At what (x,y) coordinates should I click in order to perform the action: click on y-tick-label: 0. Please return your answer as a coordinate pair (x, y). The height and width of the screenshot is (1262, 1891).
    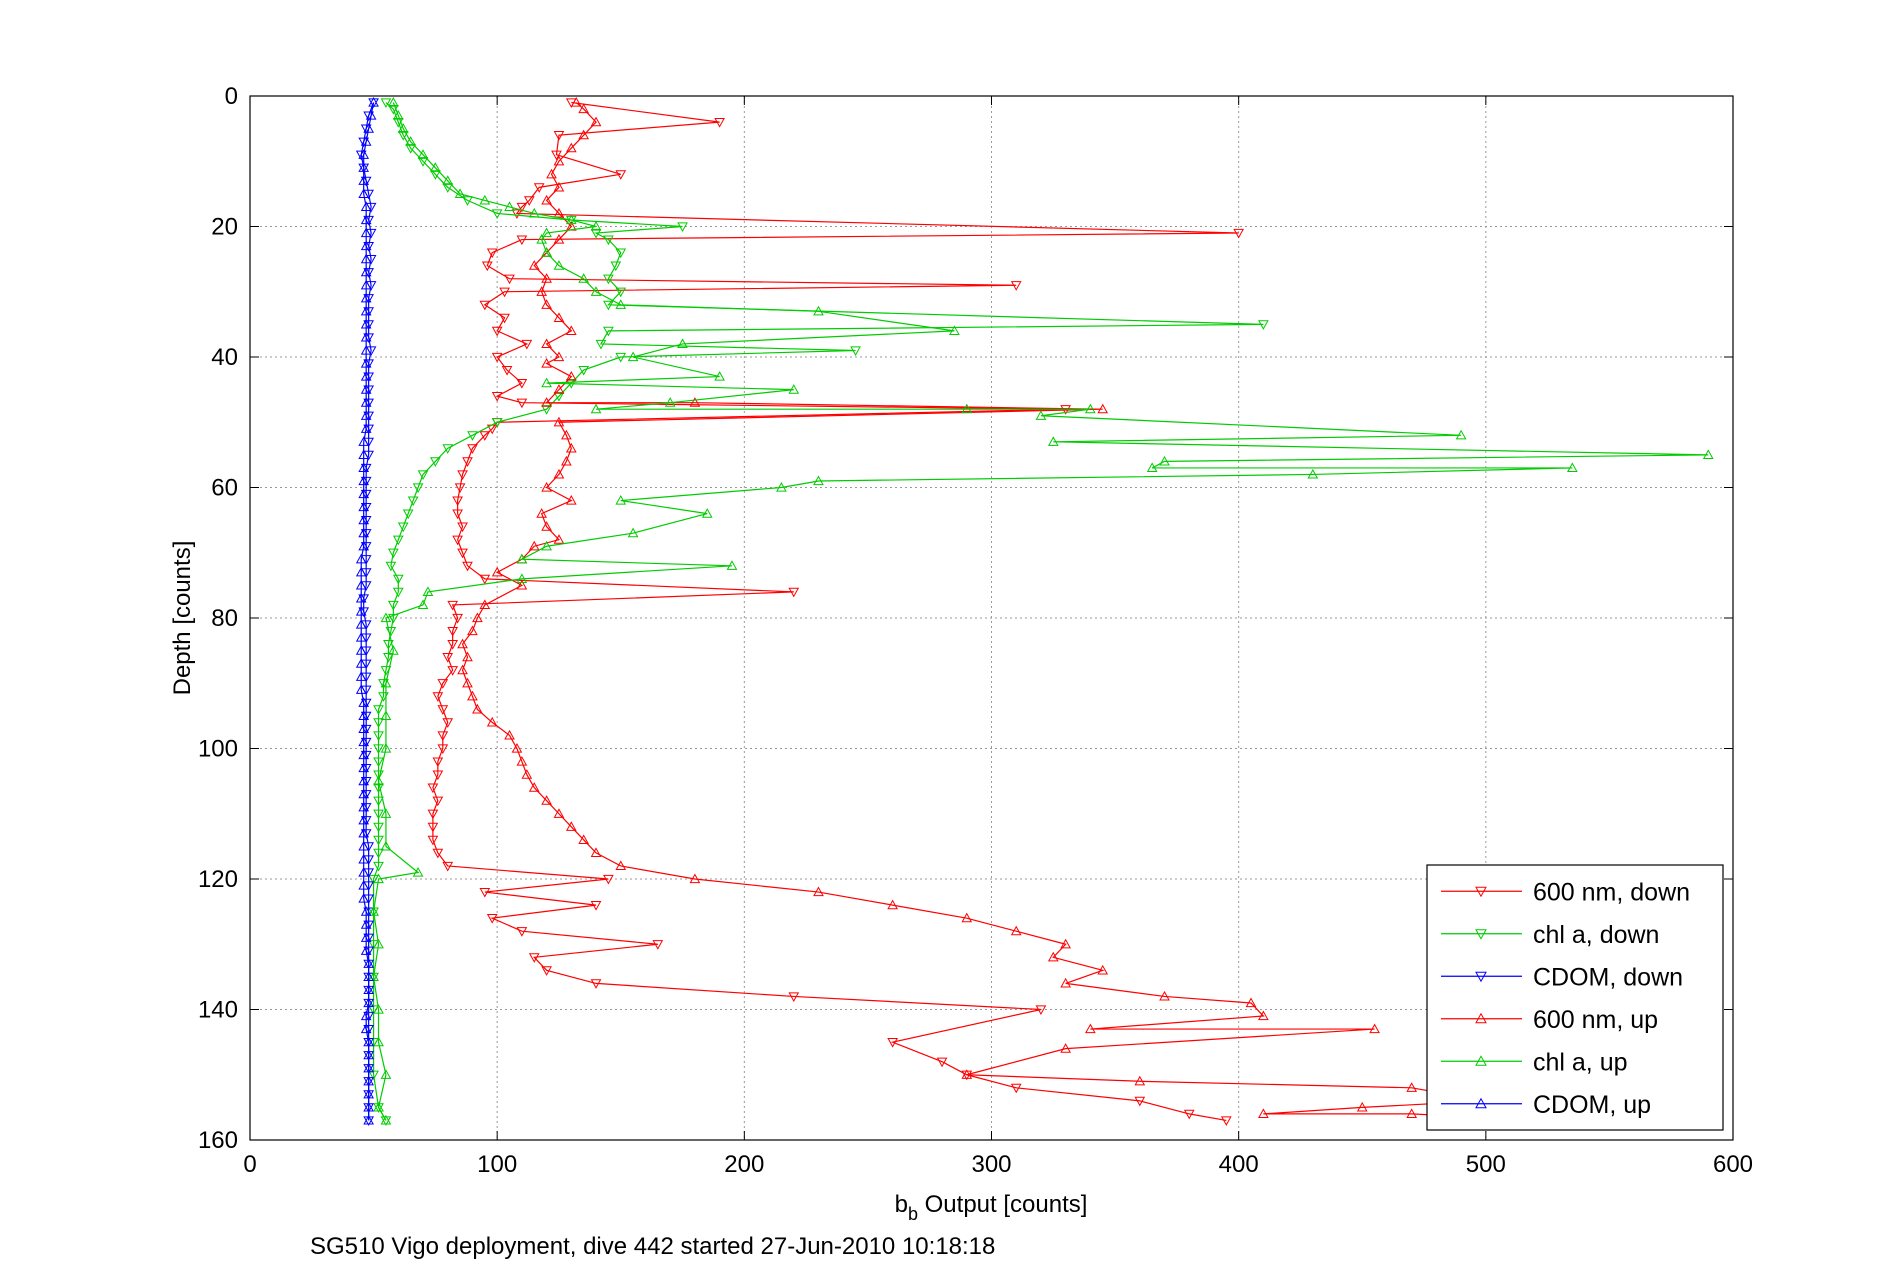
    Looking at the image, I should click on (231, 96).